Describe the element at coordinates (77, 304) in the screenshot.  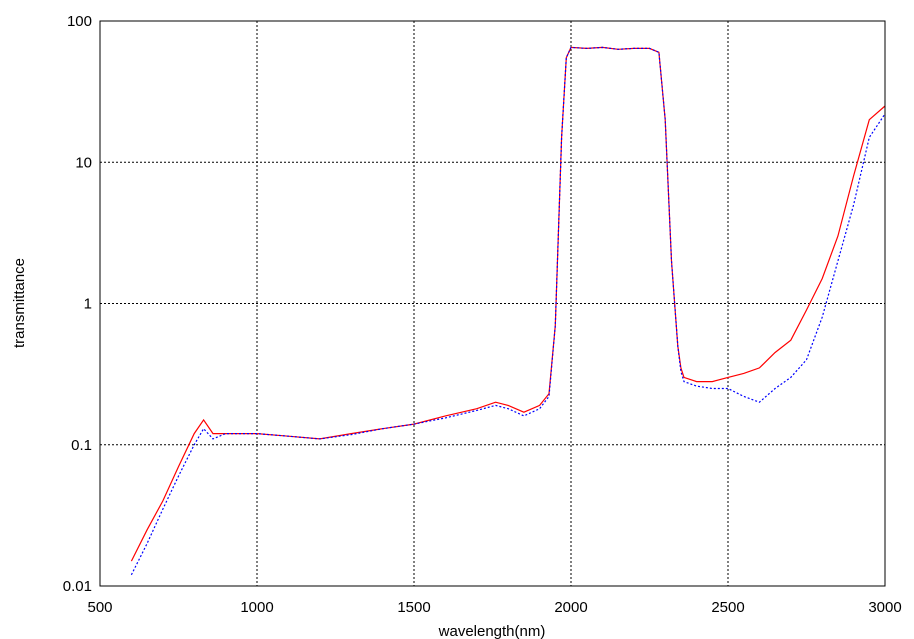
I see `y-tick-labels: 0.01 0.1 1 10 100` at that location.